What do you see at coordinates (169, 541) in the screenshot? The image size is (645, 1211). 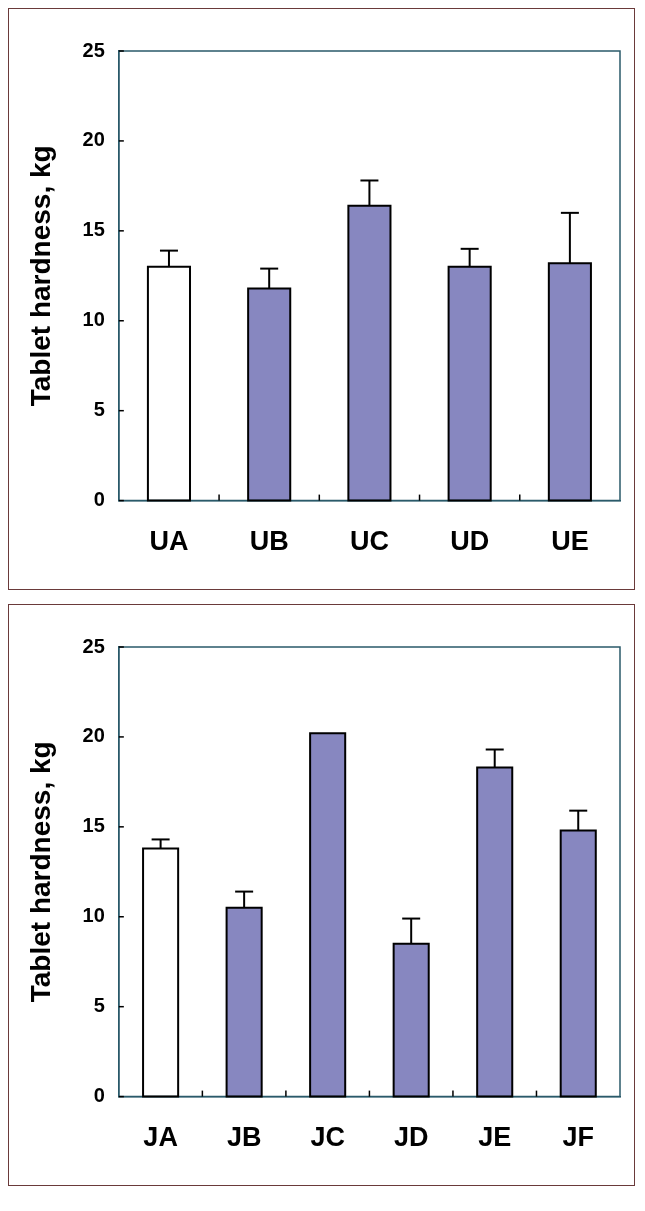 I see `x-tick-label: UA` at bounding box center [169, 541].